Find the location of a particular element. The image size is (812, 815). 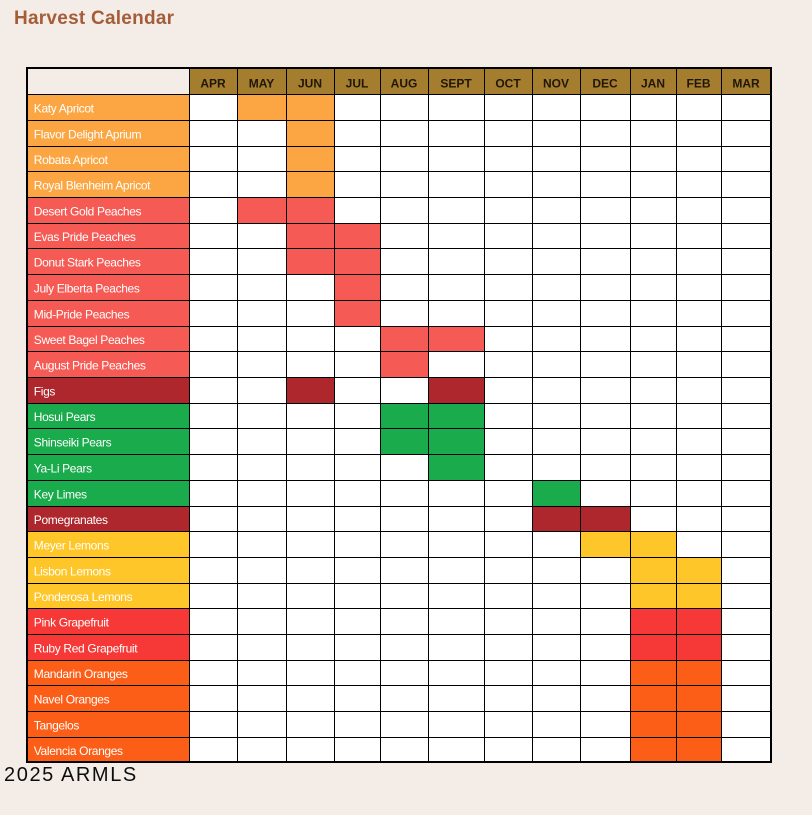

svg-text: Shinseiki Pears is located at coordinates (73, 443).